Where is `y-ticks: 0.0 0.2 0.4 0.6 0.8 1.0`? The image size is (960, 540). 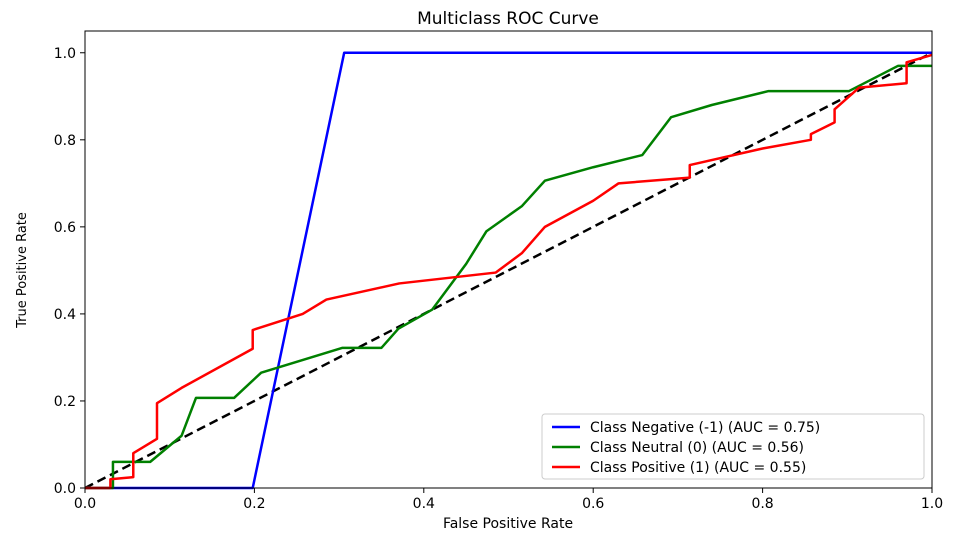
y-ticks: 0.0 0.2 0.4 0.6 0.8 1.0 is located at coordinates (69, 271).